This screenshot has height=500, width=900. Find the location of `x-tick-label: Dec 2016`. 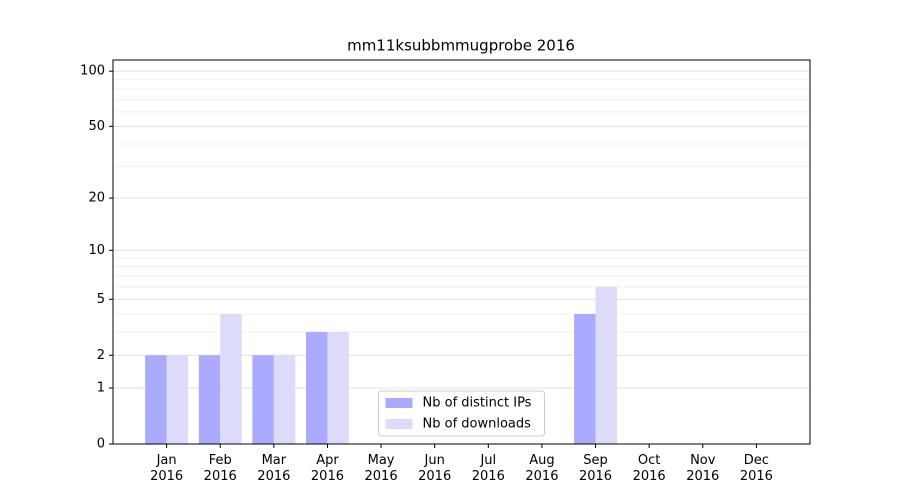

x-tick-label: Dec 2016 is located at coordinates (756, 468).